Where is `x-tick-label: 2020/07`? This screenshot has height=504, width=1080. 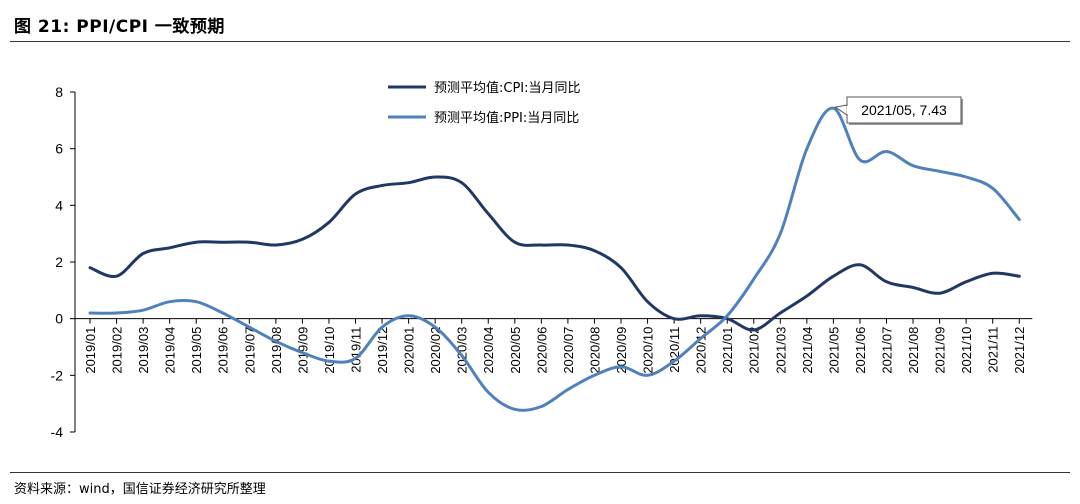
x-tick-label: 2020/07 is located at coordinates (568, 350).